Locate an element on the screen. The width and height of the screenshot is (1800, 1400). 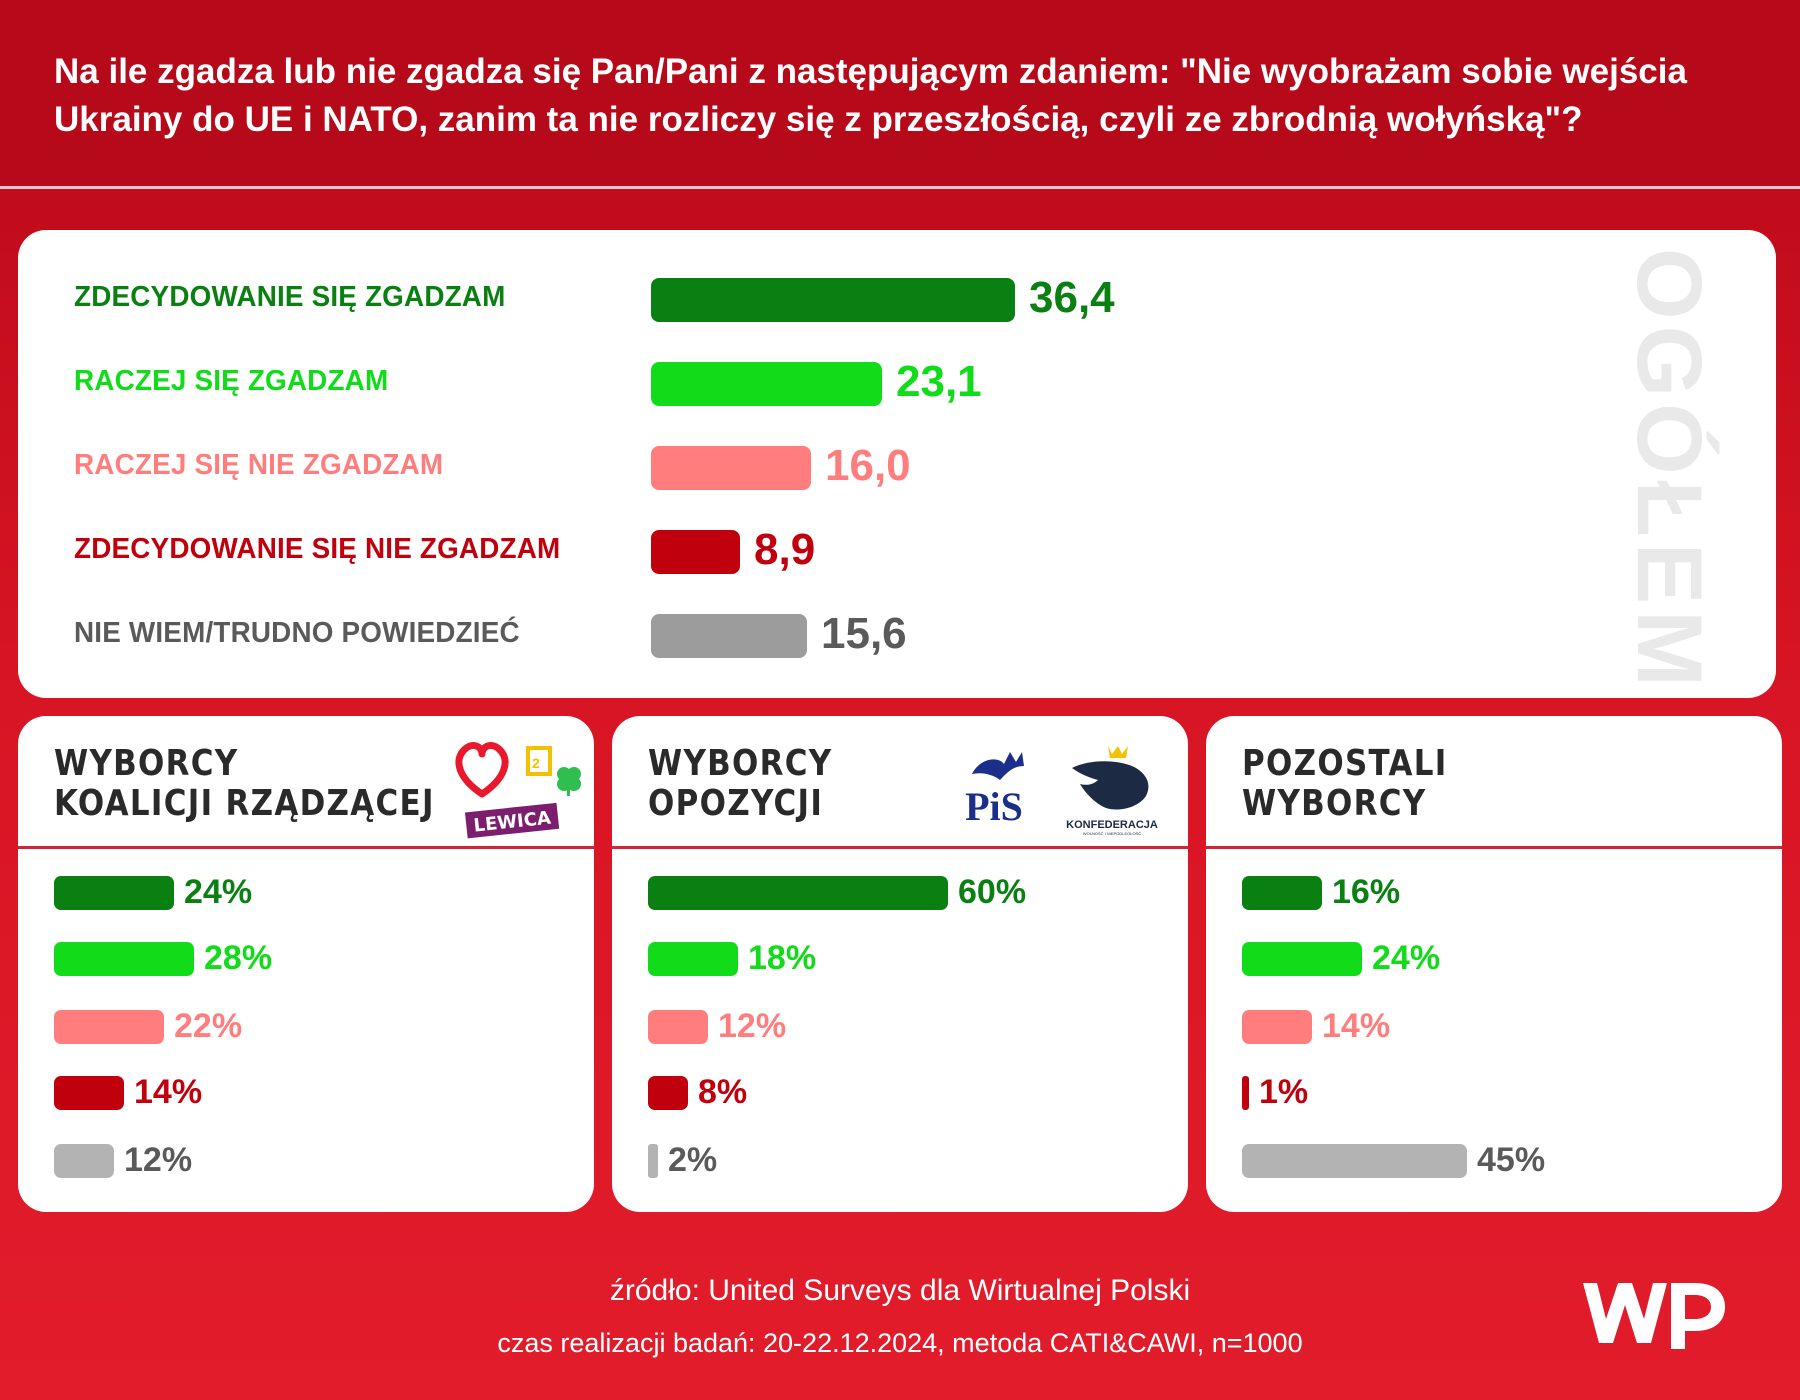
overall-label-dont-know: NIE WIEM/TRUDNO POWIEDZIEĆ is located at coordinates (297, 633).